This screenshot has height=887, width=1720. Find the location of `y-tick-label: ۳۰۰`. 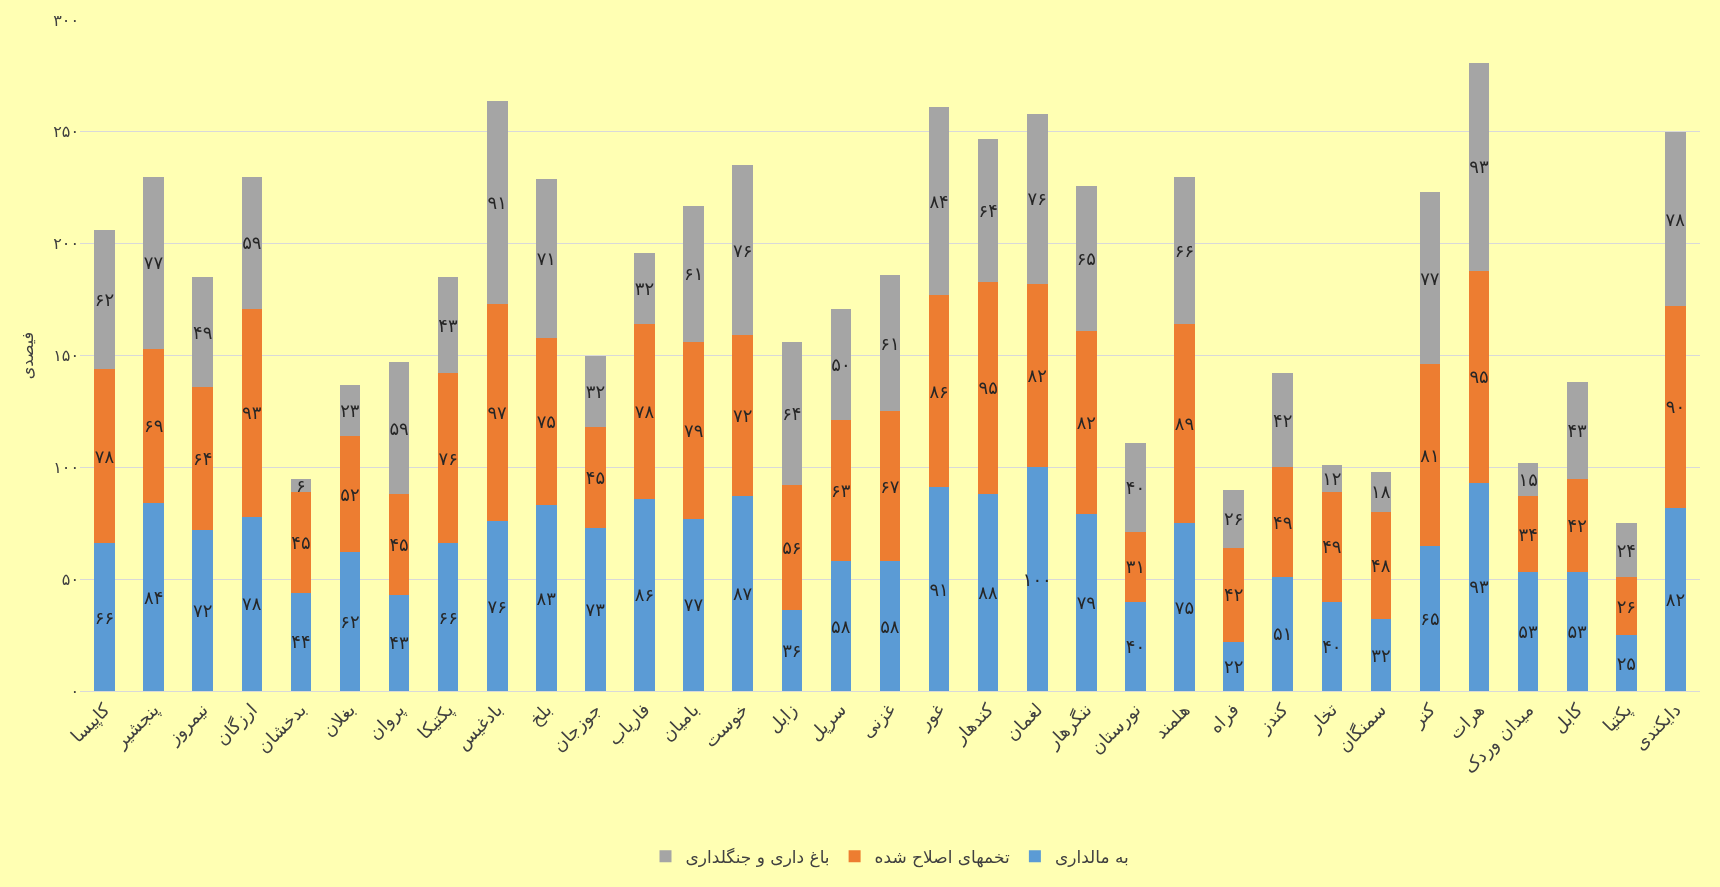

y-tick-label: ۳۰۰ is located at coordinates (66, 20).